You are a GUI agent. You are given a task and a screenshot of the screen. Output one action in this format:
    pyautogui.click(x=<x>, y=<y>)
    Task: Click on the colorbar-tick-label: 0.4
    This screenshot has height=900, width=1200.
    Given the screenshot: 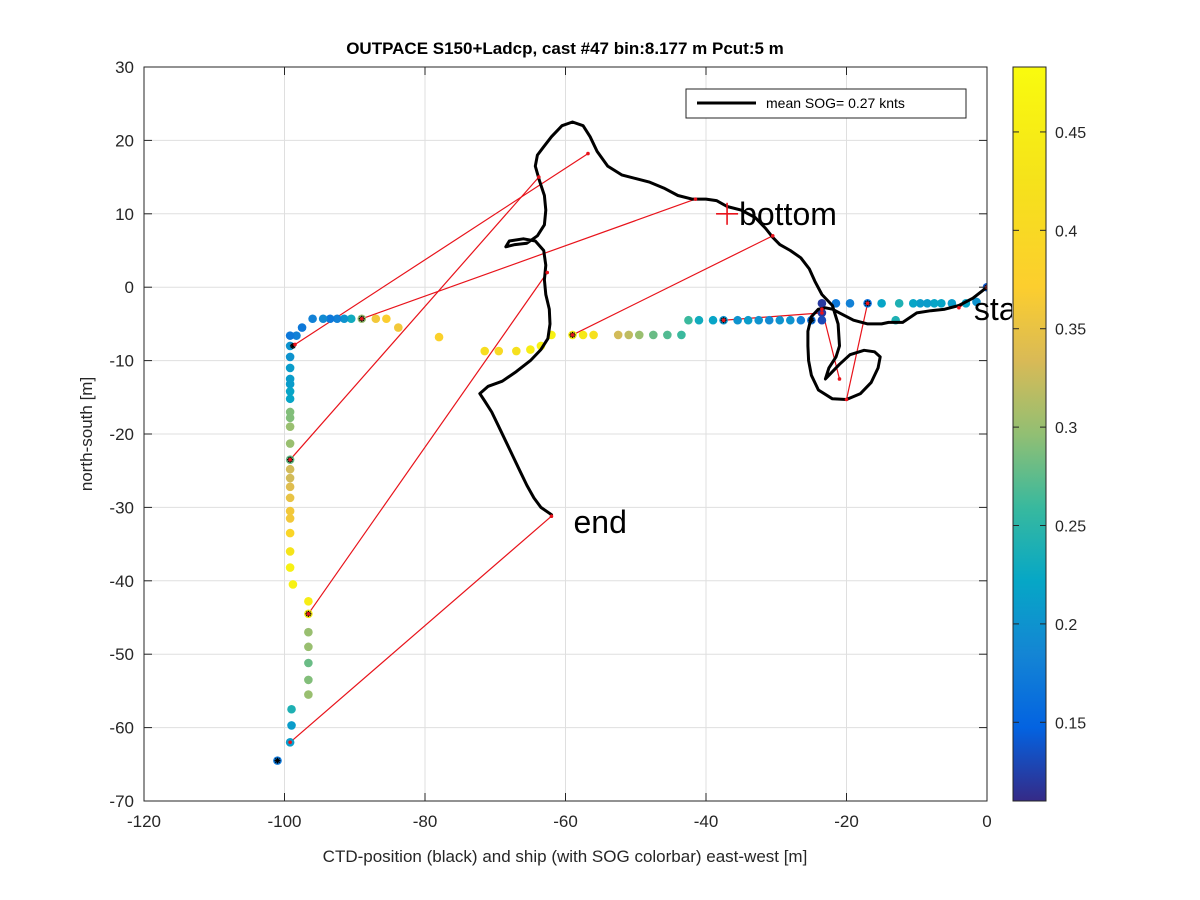 What is the action you would take?
    pyautogui.click(x=1066, y=231)
    